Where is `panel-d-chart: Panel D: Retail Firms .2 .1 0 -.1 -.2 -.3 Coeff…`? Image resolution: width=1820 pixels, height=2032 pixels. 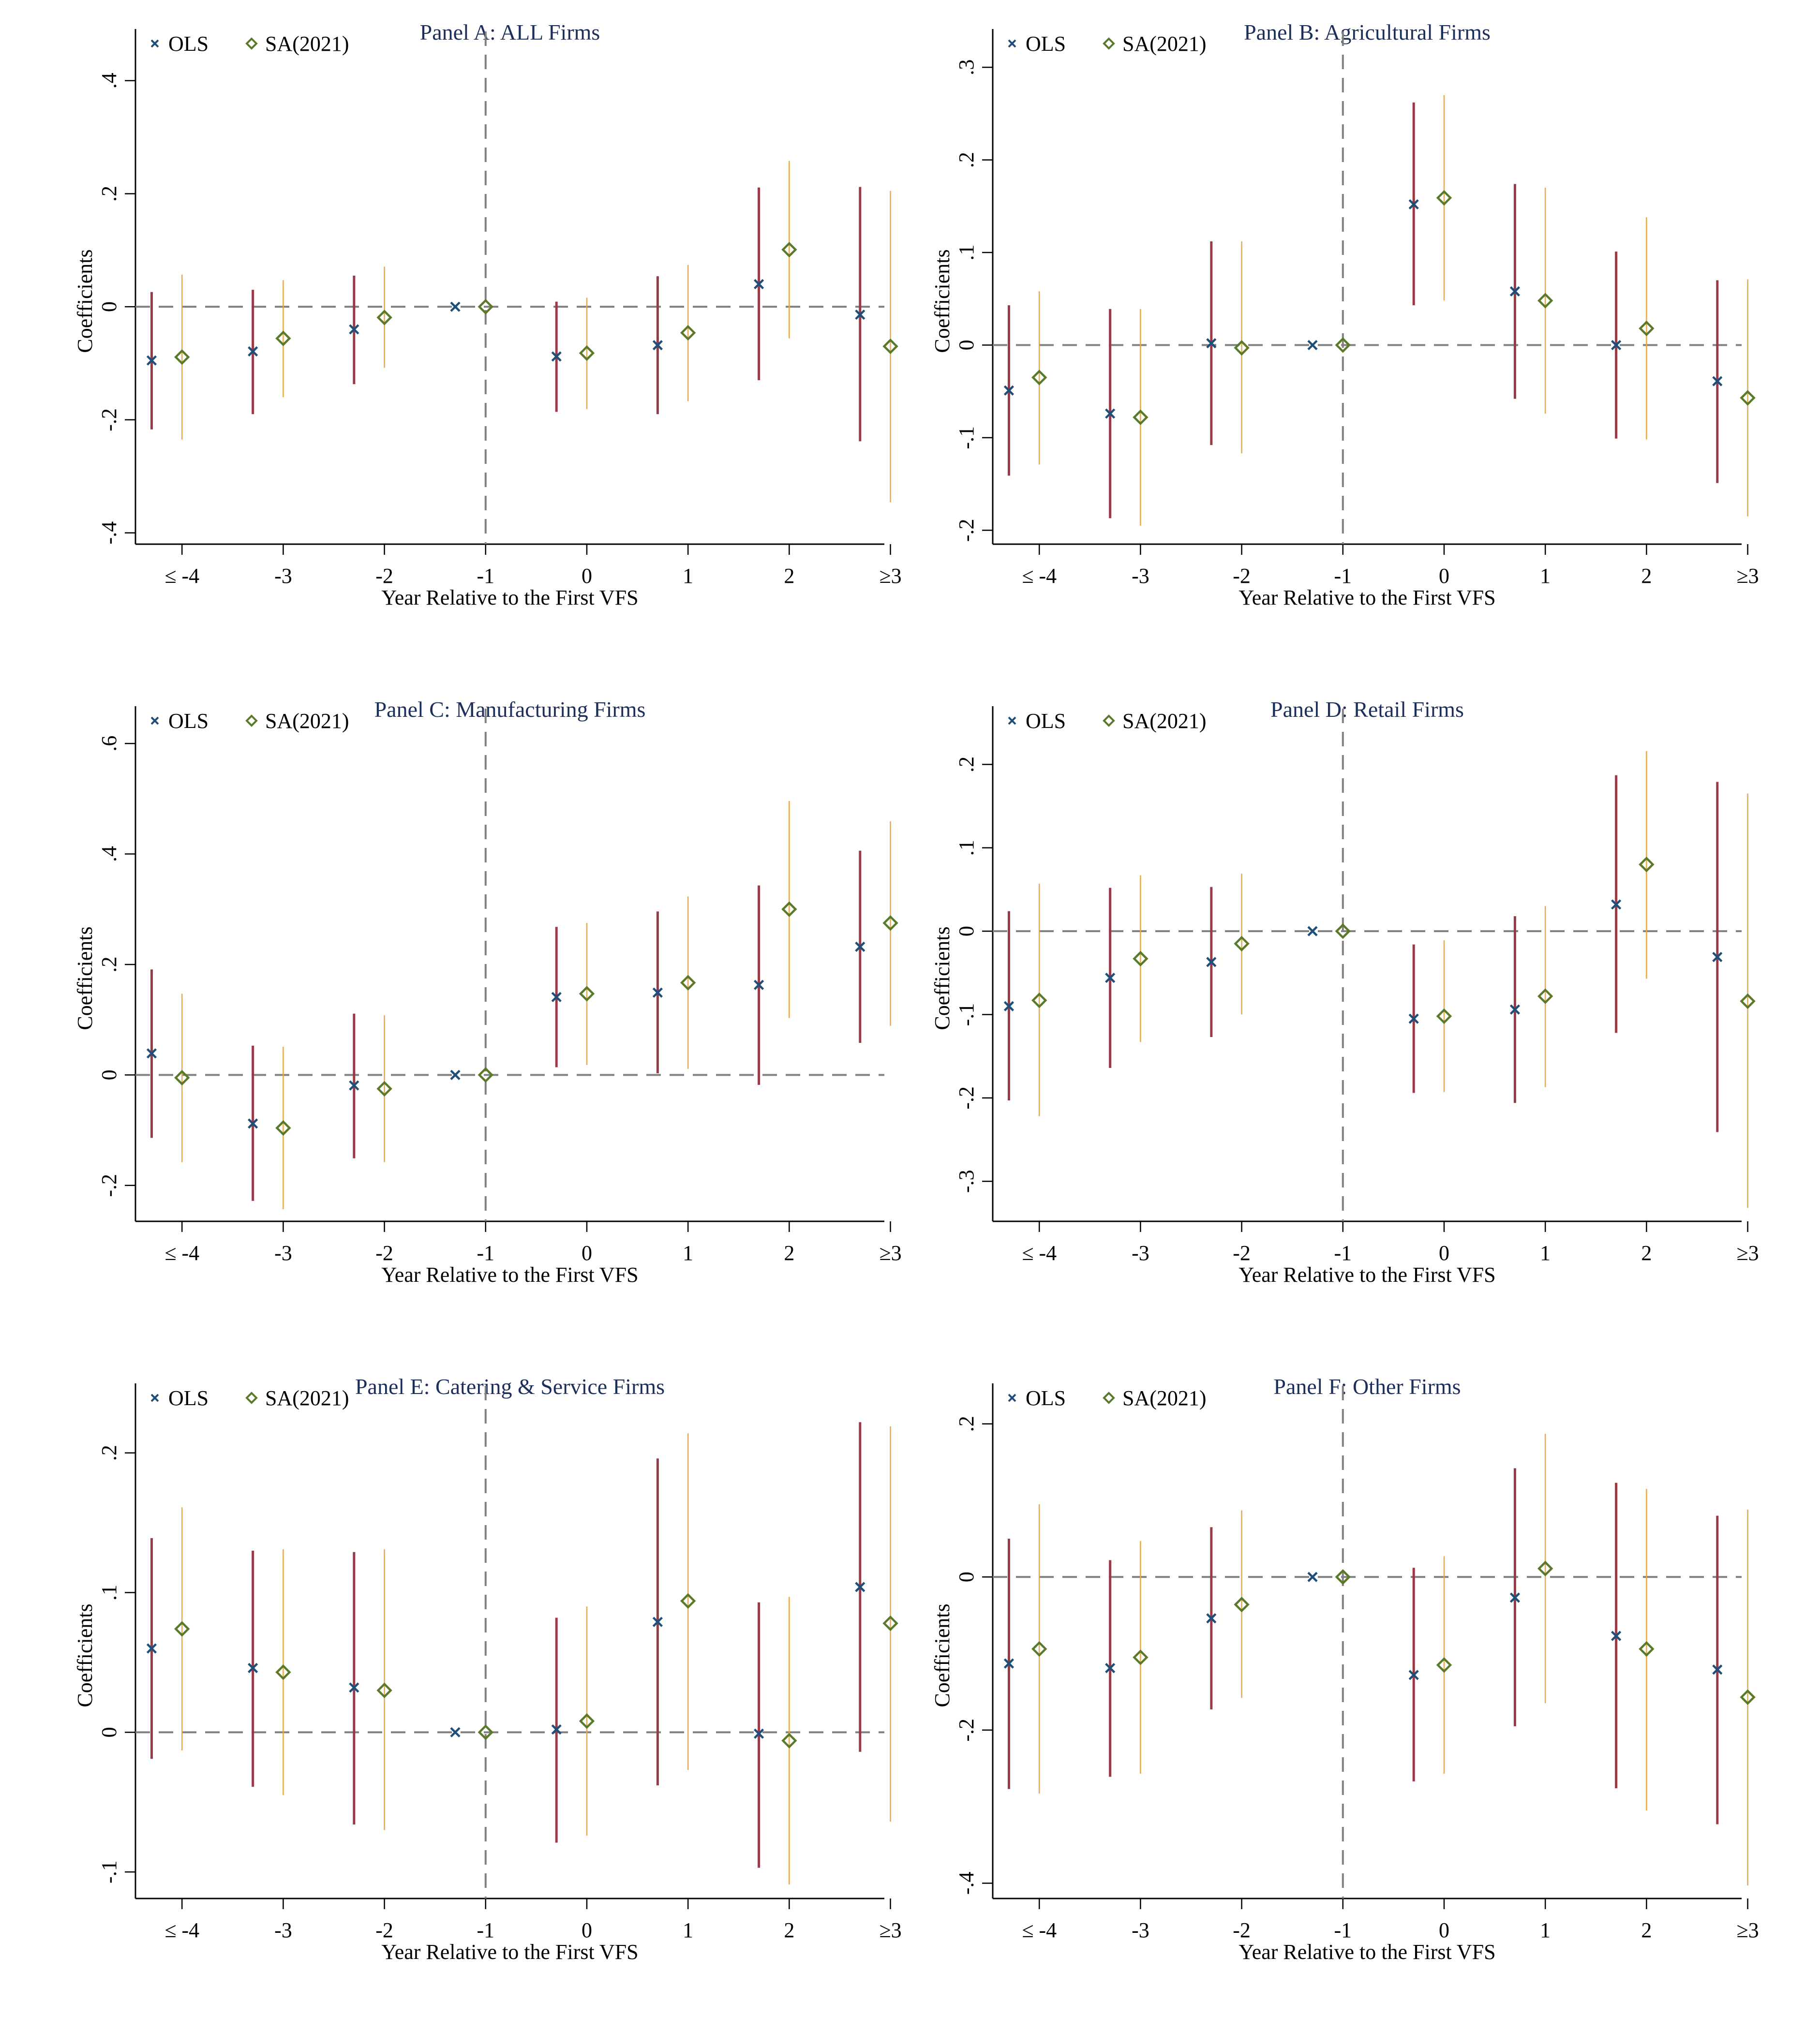 panel-d-chart: Panel D: Retail Firms .2 .1 0 -.1 -.2 -.3 Coeff… is located at coordinates (1345, 992).